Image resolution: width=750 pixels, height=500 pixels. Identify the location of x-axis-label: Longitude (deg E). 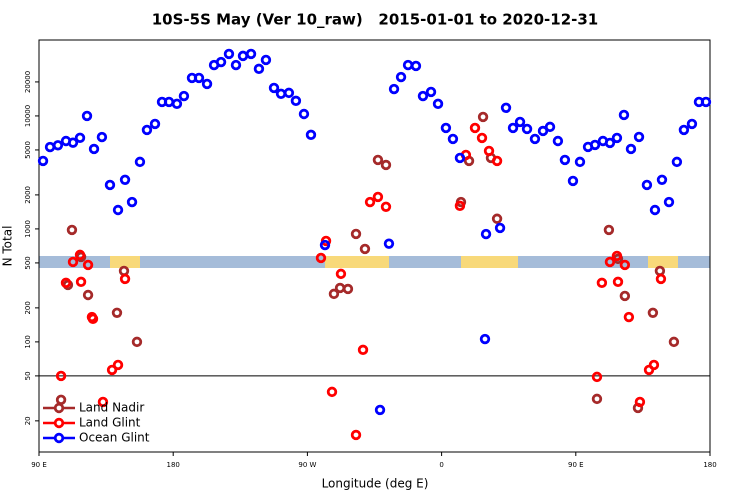
(375, 484).